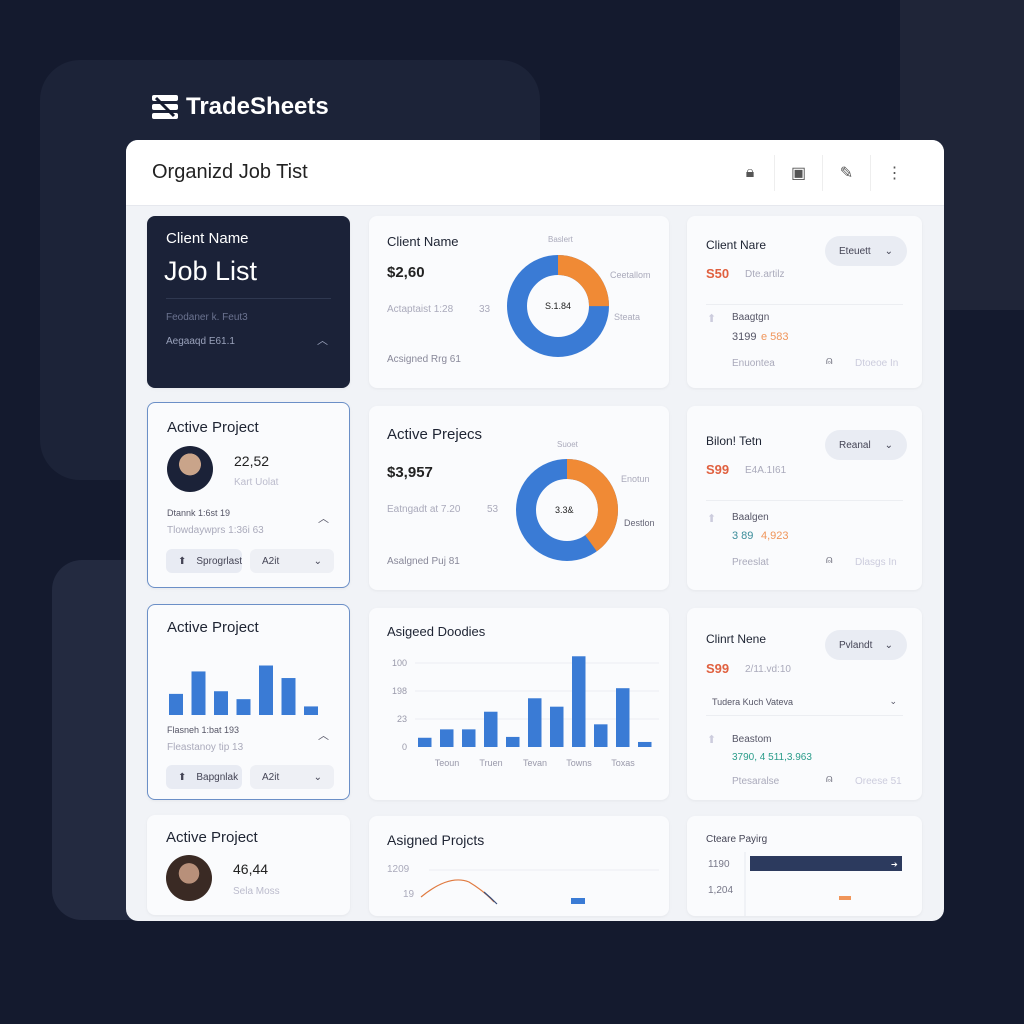  I want to click on bag-icon: ▣, so click(798, 172).